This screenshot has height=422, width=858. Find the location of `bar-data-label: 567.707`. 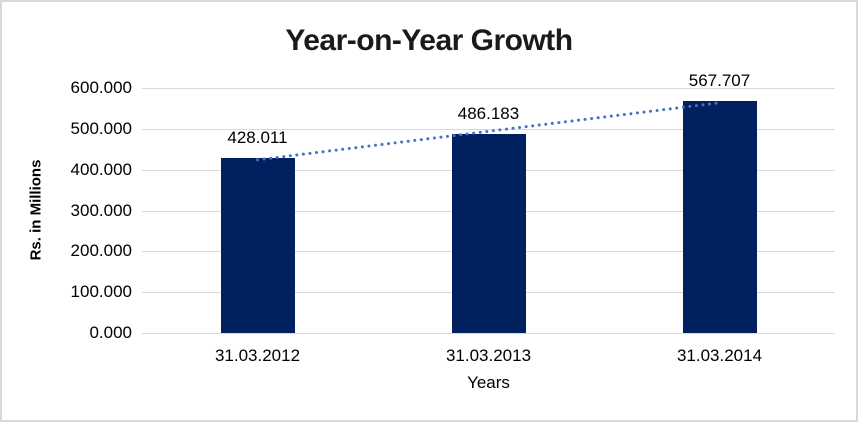

bar-data-label: 567.707 is located at coordinates (719, 81).